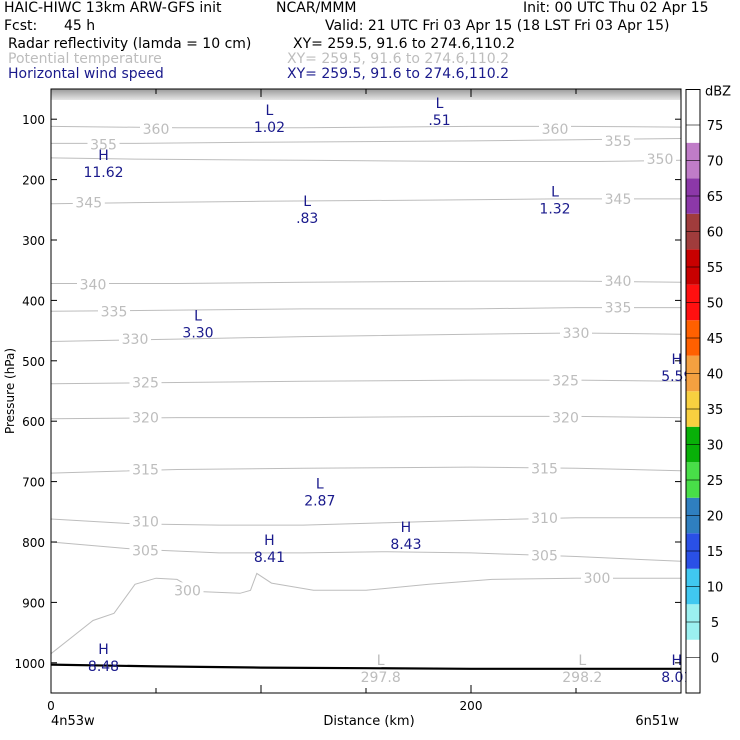  Describe the element at coordinates (33, 301) in the screenshot. I see `y-tick-label: 400` at that location.